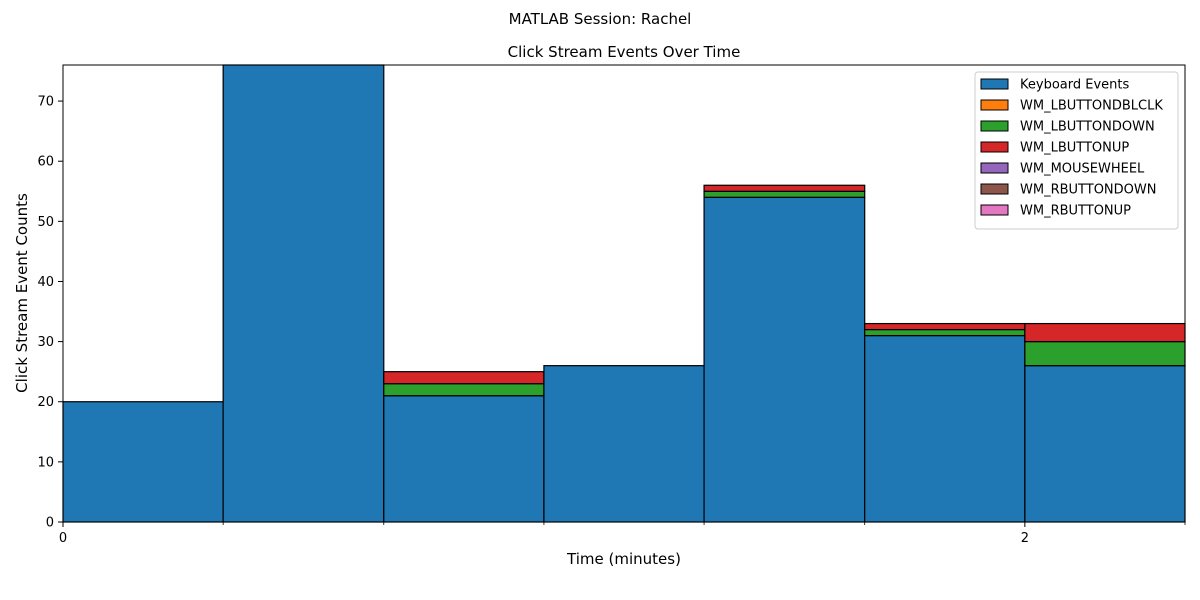 This screenshot has height=600, width=1200. What do you see at coordinates (1091, 106) in the screenshot?
I see `legend-label: WM_LBUTTONDBLCLK` at bounding box center [1091, 106].